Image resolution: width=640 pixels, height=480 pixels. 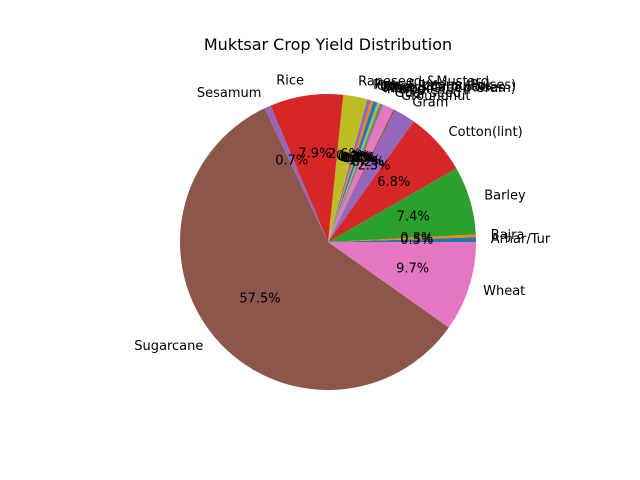 I want to click on chart-title: Muktsar Crop Yield Distribution, so click(x=328, y=44).